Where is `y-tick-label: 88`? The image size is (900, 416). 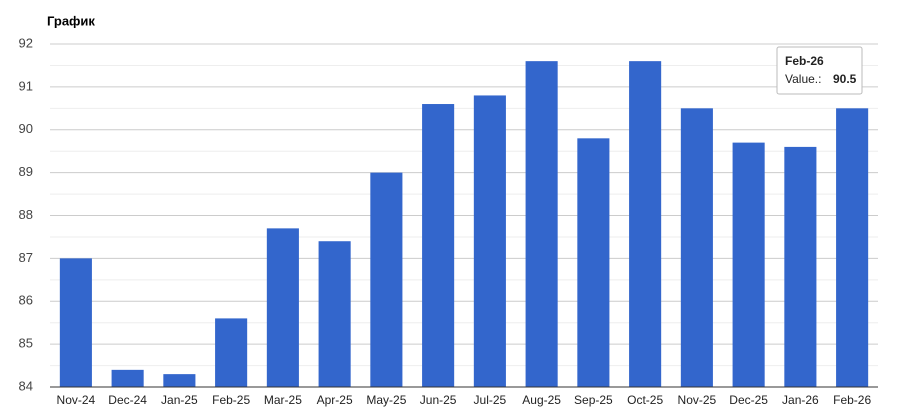 y-tick-label: 88 is located at coordinates (26, 214).